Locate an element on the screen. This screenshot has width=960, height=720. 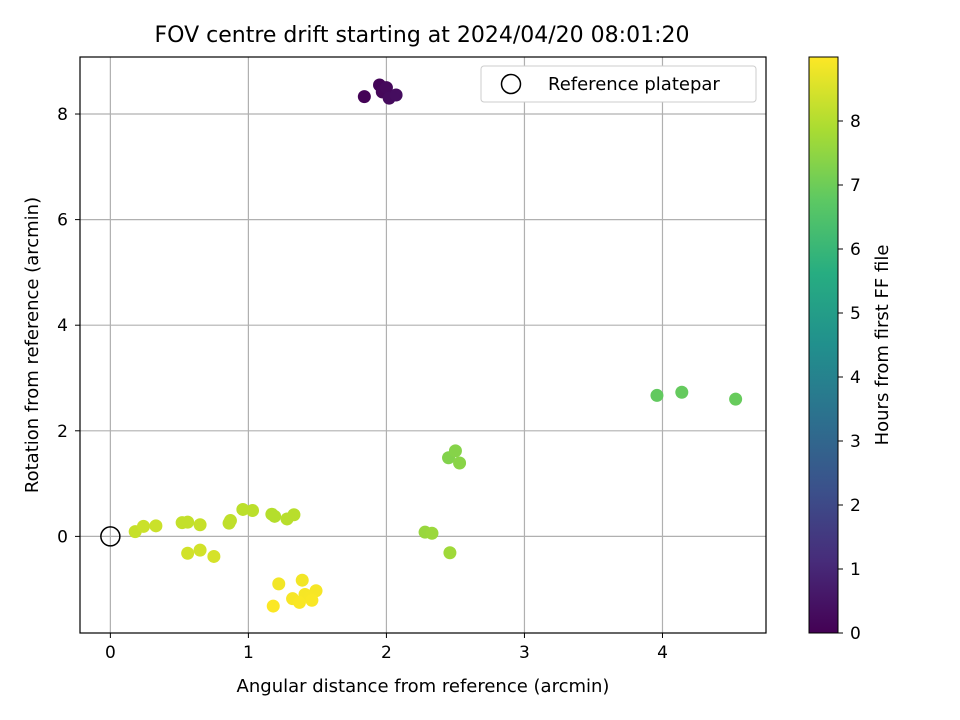
y-tick-label: 2 is located at coordinates (62, 432).